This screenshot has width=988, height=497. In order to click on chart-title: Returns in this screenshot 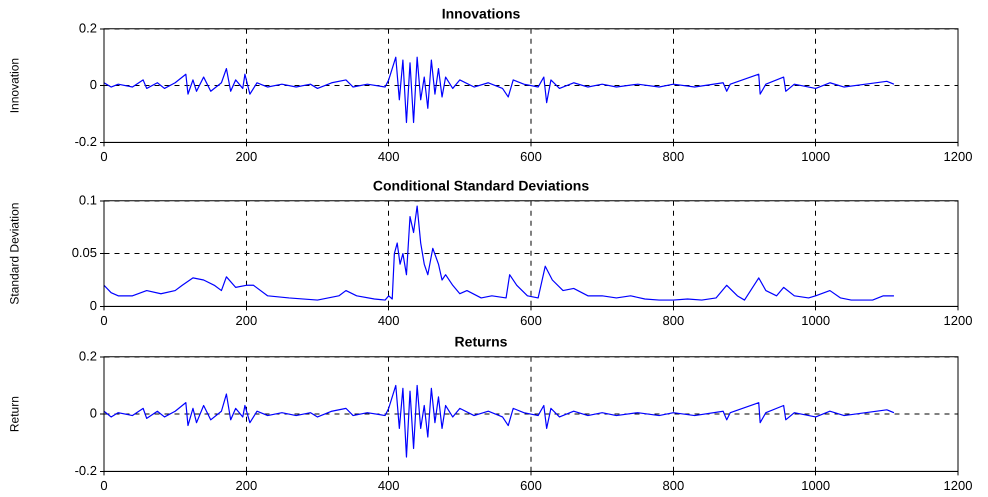, I will do `click(481, 341)`.